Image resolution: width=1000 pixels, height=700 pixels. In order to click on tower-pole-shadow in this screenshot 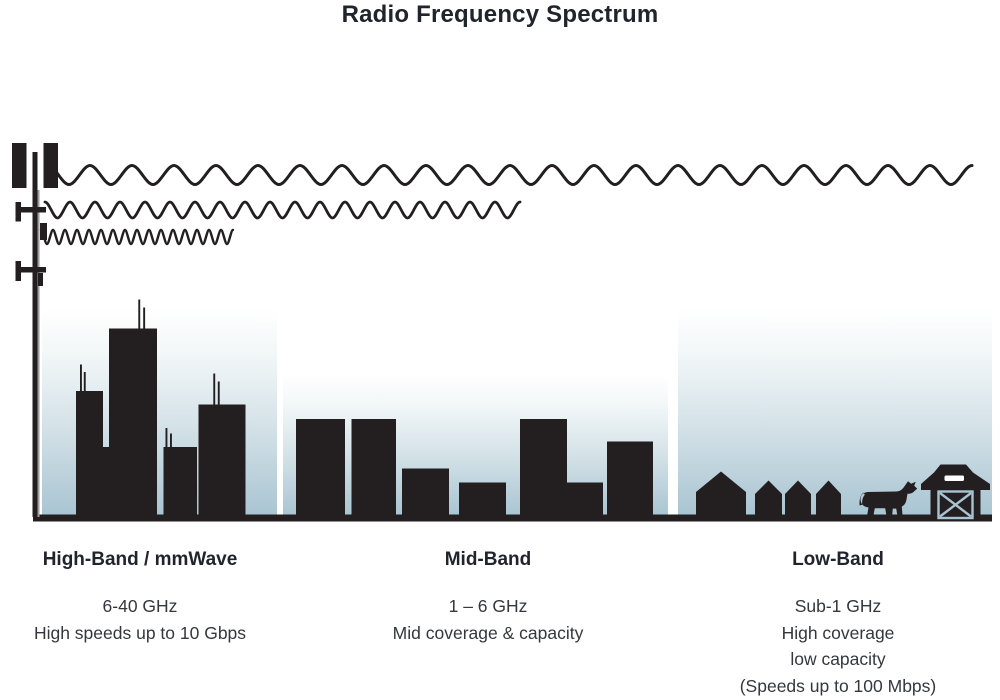, I will do `click(38, 353)`.